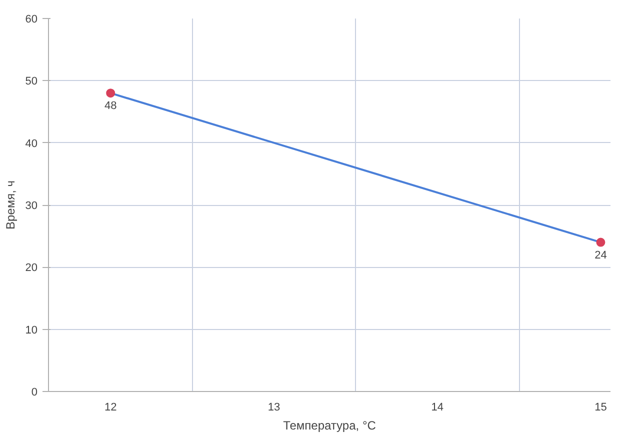  I want to click on y-tick-label: 10, so click(31, 330).